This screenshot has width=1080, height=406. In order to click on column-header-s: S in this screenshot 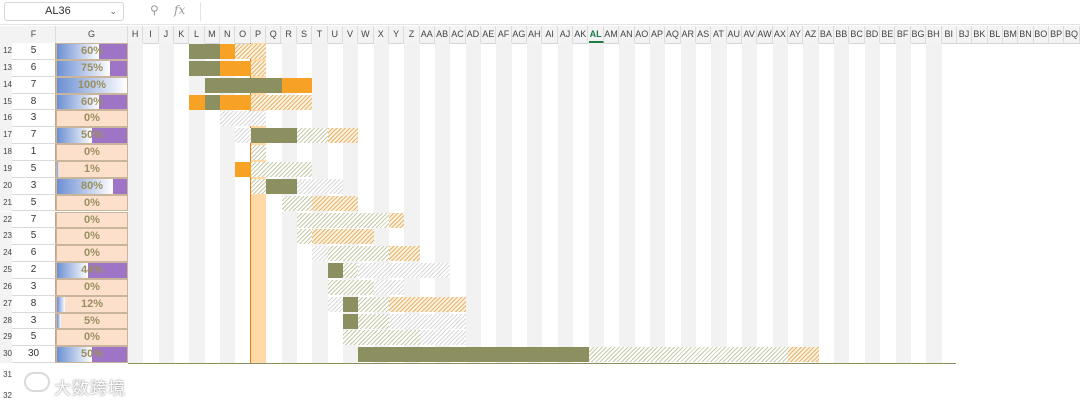, I will do `click(305, 34)`.